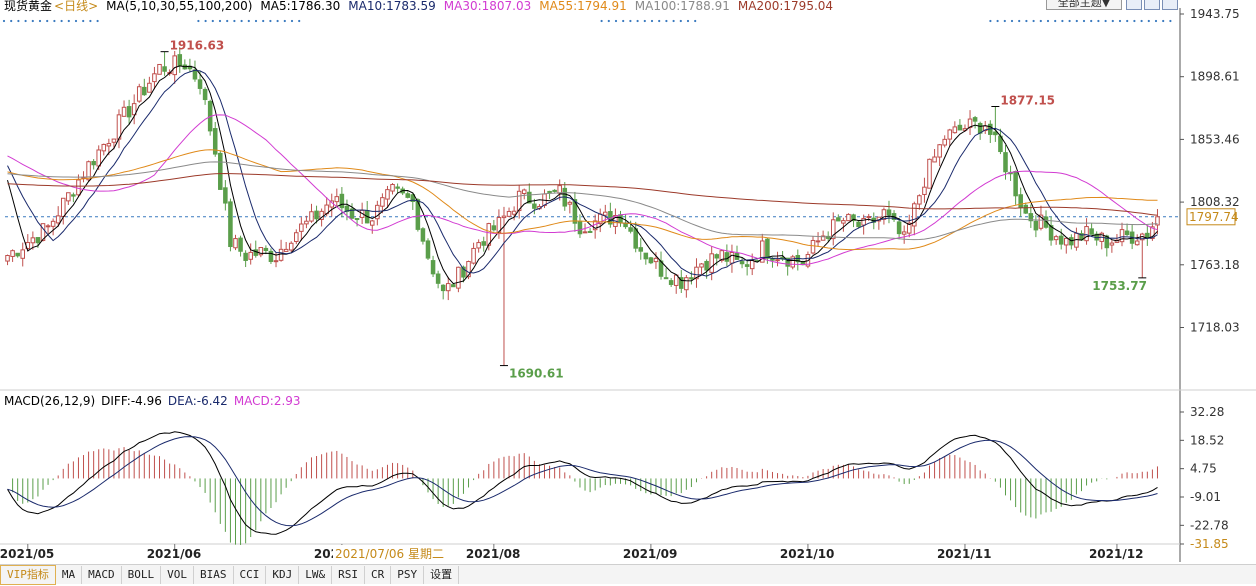 The image size is (1256, 586). Describe the element at coordinates (214, 575) in the screenshot. I see `tab-bias: BIAS` at that location.